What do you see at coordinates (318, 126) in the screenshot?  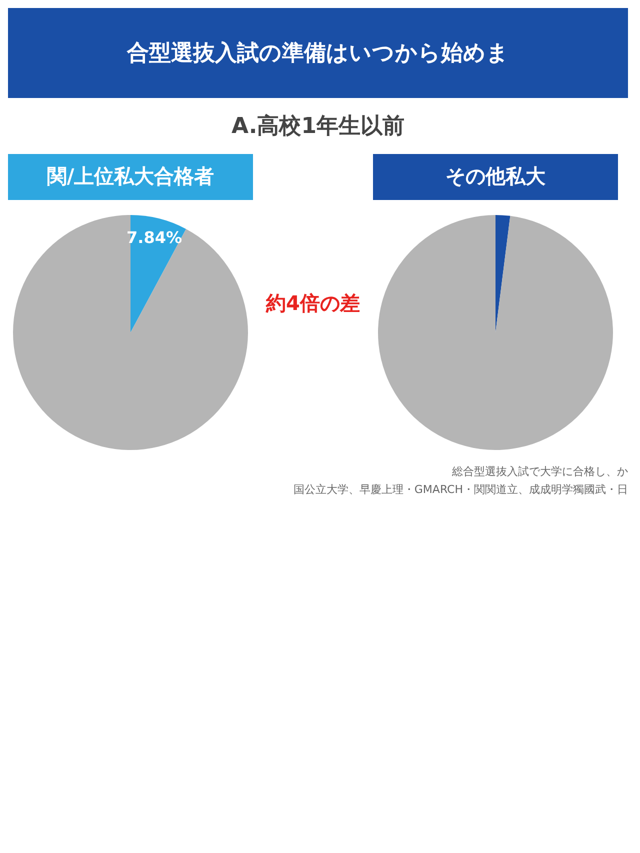 I see `text: A.高校1年生以前` at bounding box center [318, 126].